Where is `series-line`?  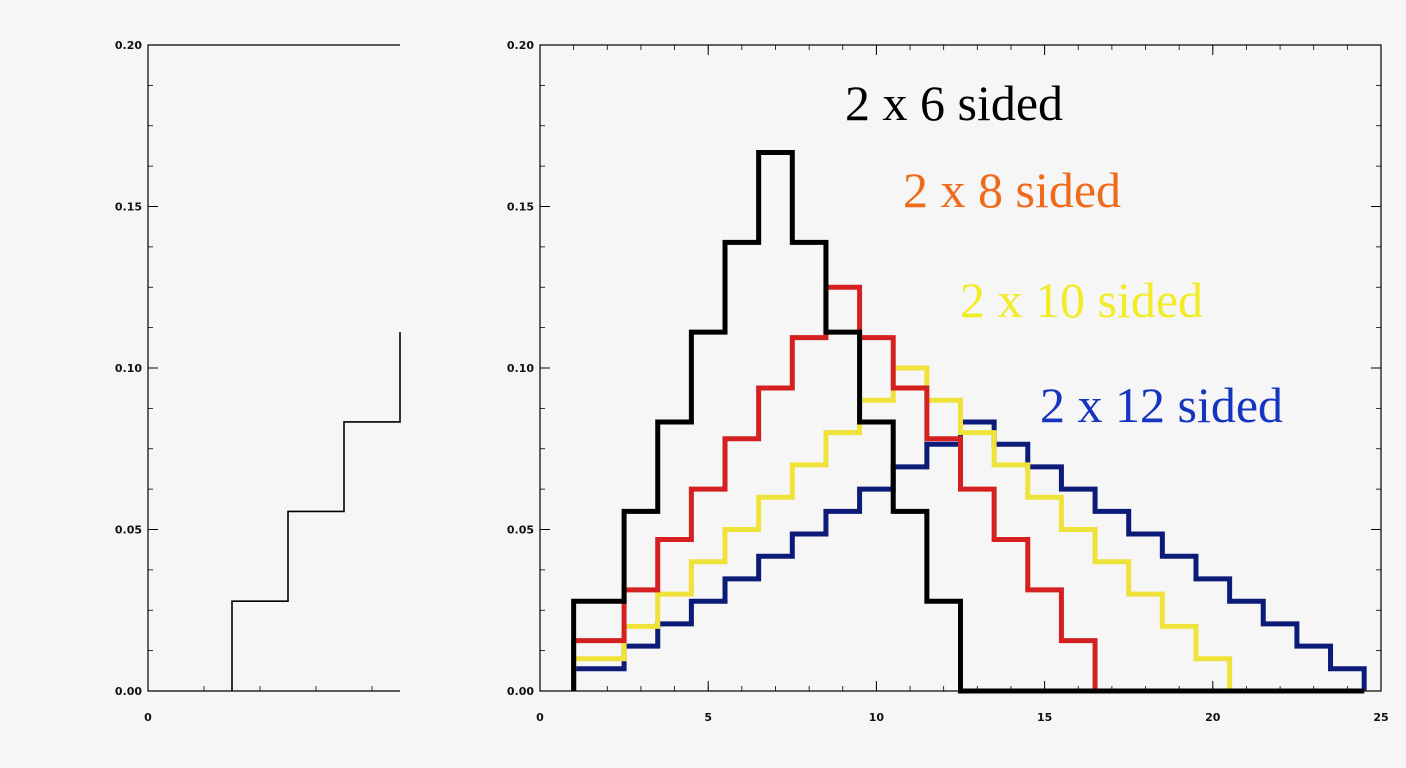
series-line is located at coordinates (316, 511).